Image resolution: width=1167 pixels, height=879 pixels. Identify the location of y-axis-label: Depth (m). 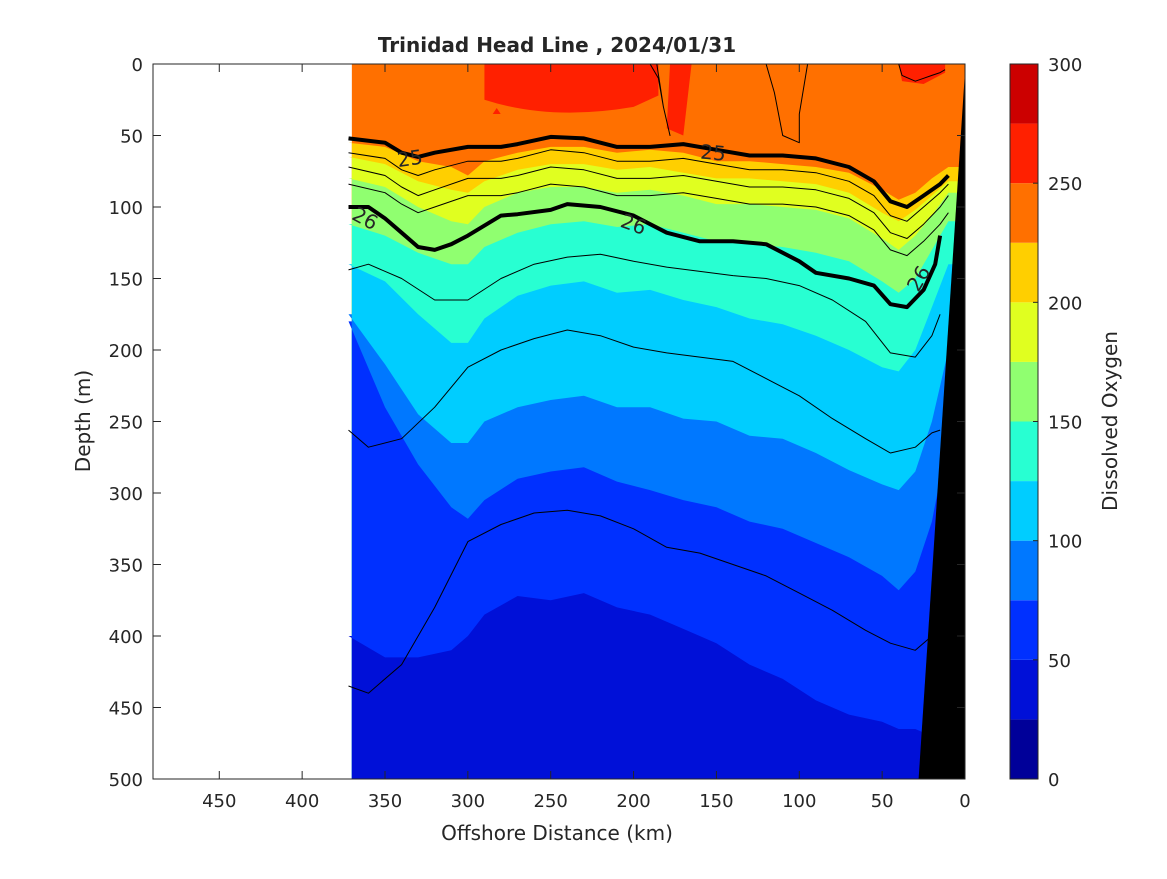
(83, 421).